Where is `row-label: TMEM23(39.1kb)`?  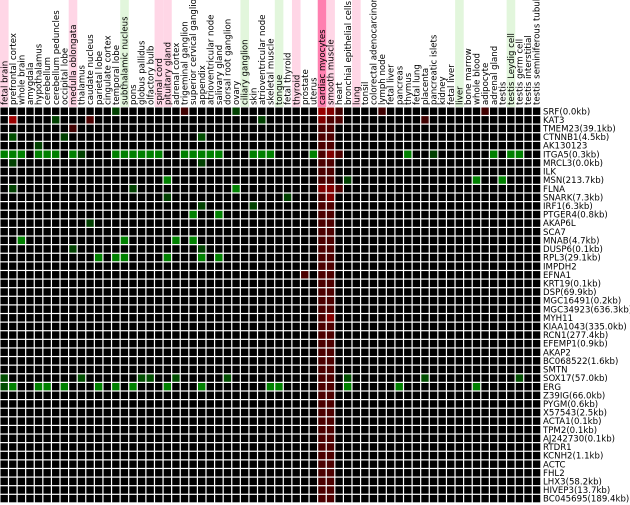
row-label: TMEM23(39.1kb) is located at coordinates (579, 130).